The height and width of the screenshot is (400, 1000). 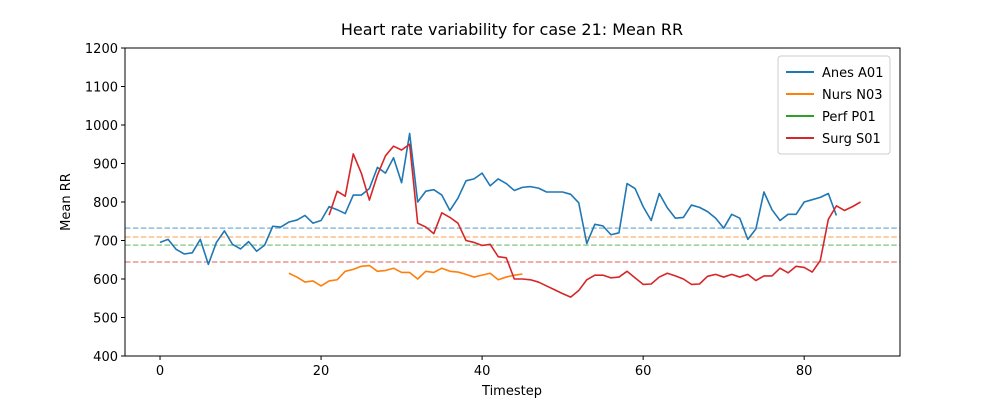 What do you see at coordinates (105, 357) in the screenshot?
I see `y-tick-label: 400` at bounding box center [105, 357].